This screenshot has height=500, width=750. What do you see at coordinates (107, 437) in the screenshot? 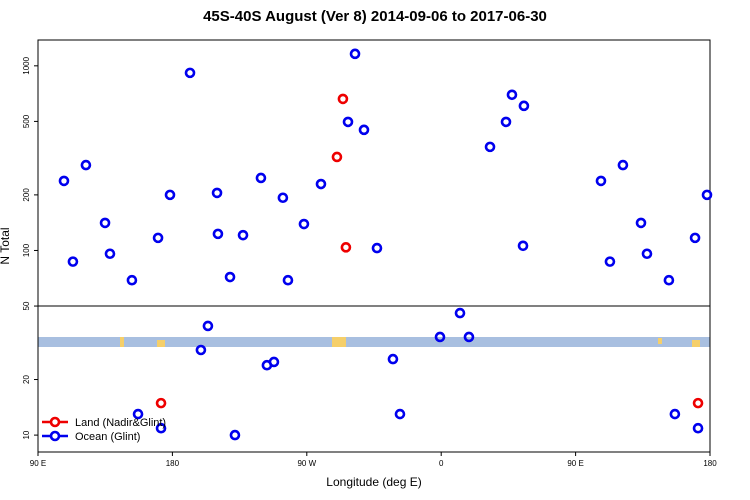
I see `legend-label: Ocean (Glint)` at bounding box center [107, 437].